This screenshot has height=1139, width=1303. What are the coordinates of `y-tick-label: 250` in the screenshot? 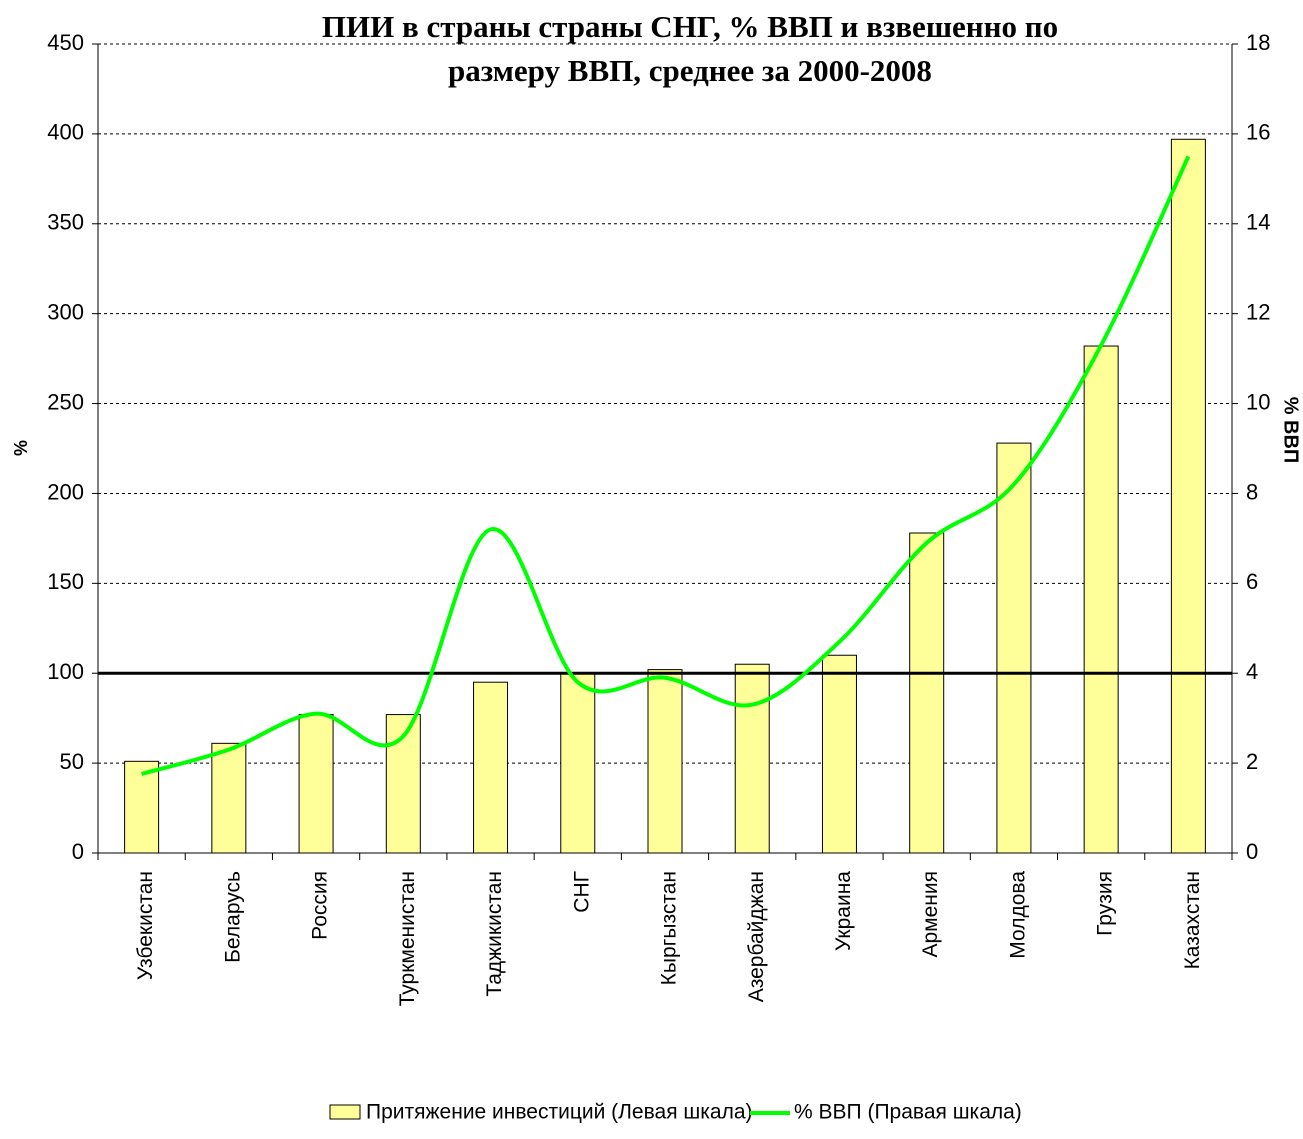 It's located at (65, 401).